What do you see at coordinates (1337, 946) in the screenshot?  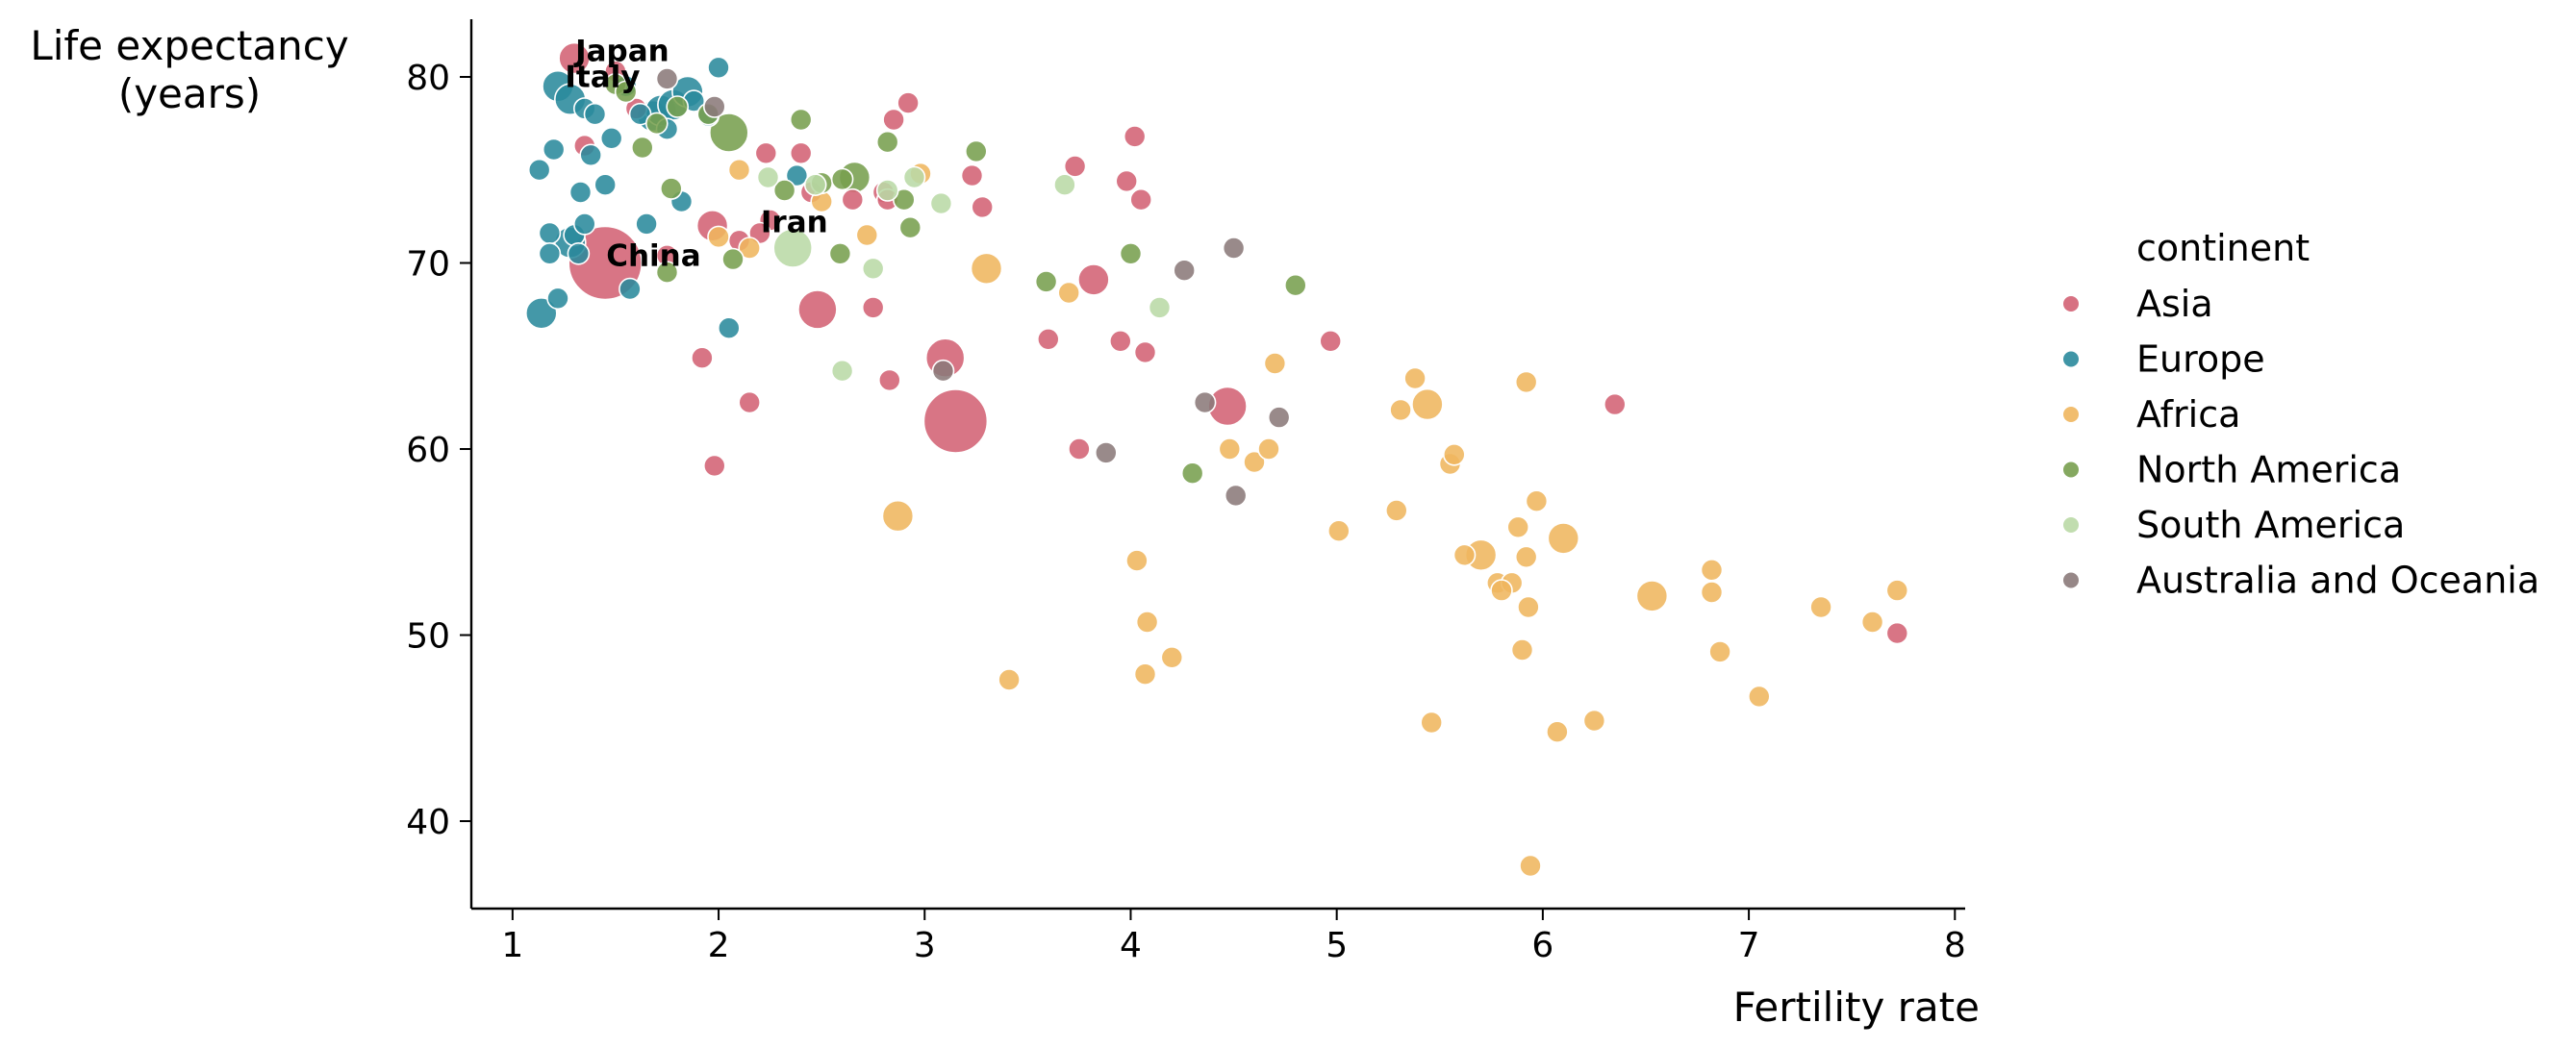 I see `x-tick-label: 5` at bounding box center [1337, 946].